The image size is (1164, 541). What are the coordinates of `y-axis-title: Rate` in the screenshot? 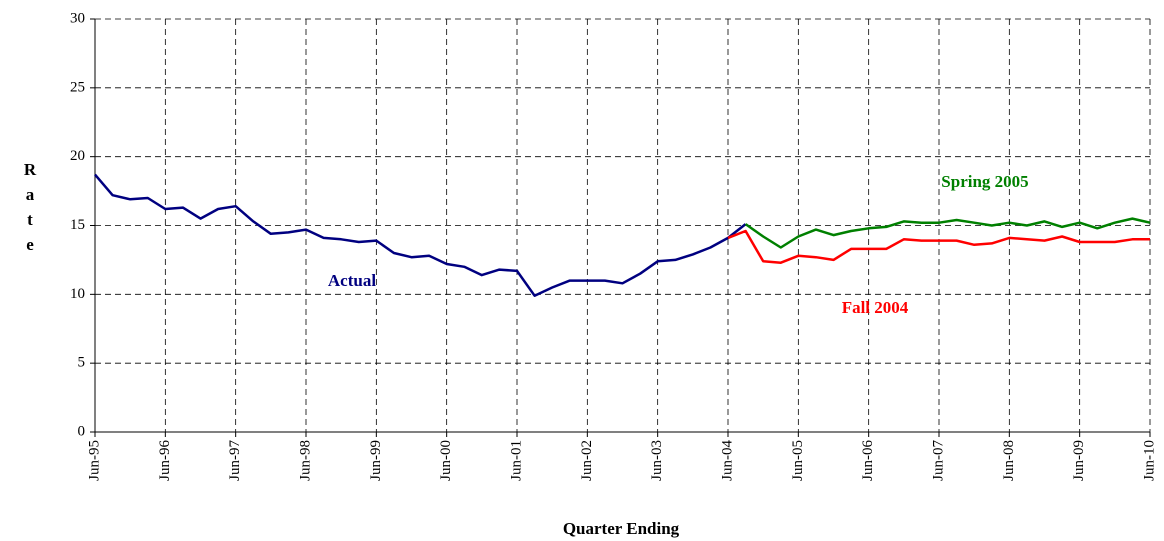 It's located at (30, 210).